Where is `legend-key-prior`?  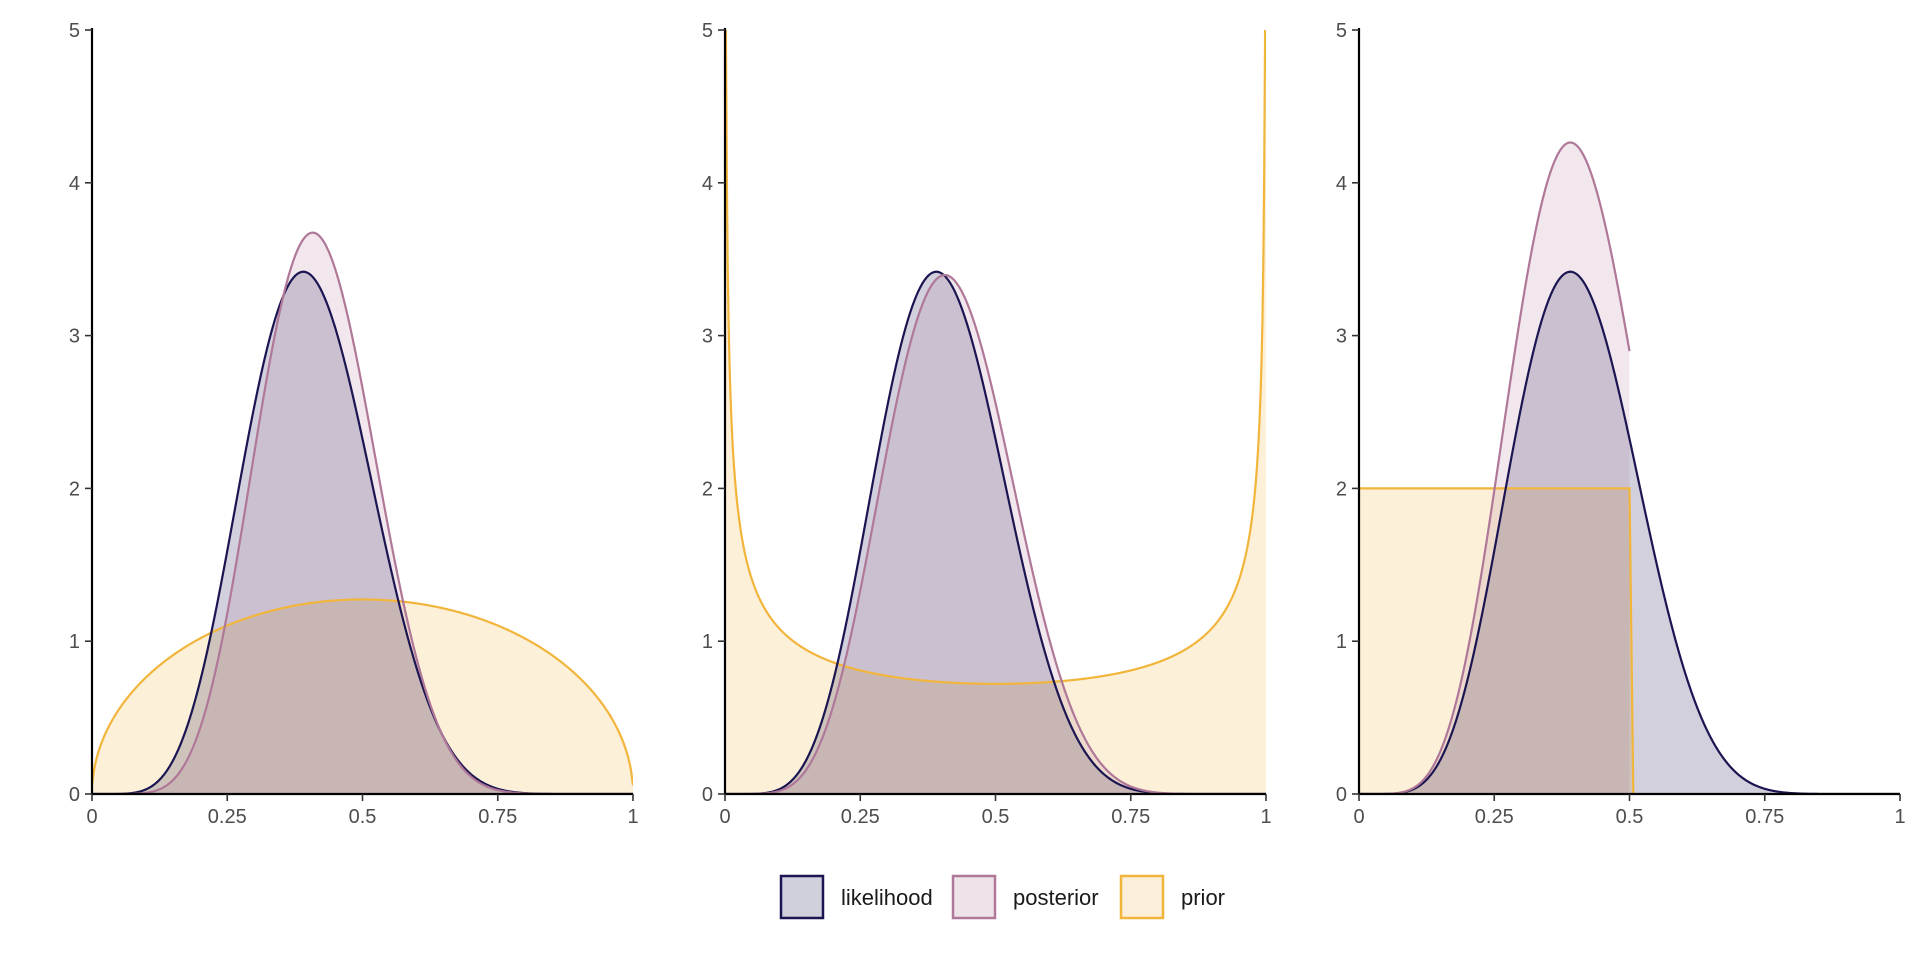 legend-key-prior is located at coordinates (1142, 897).